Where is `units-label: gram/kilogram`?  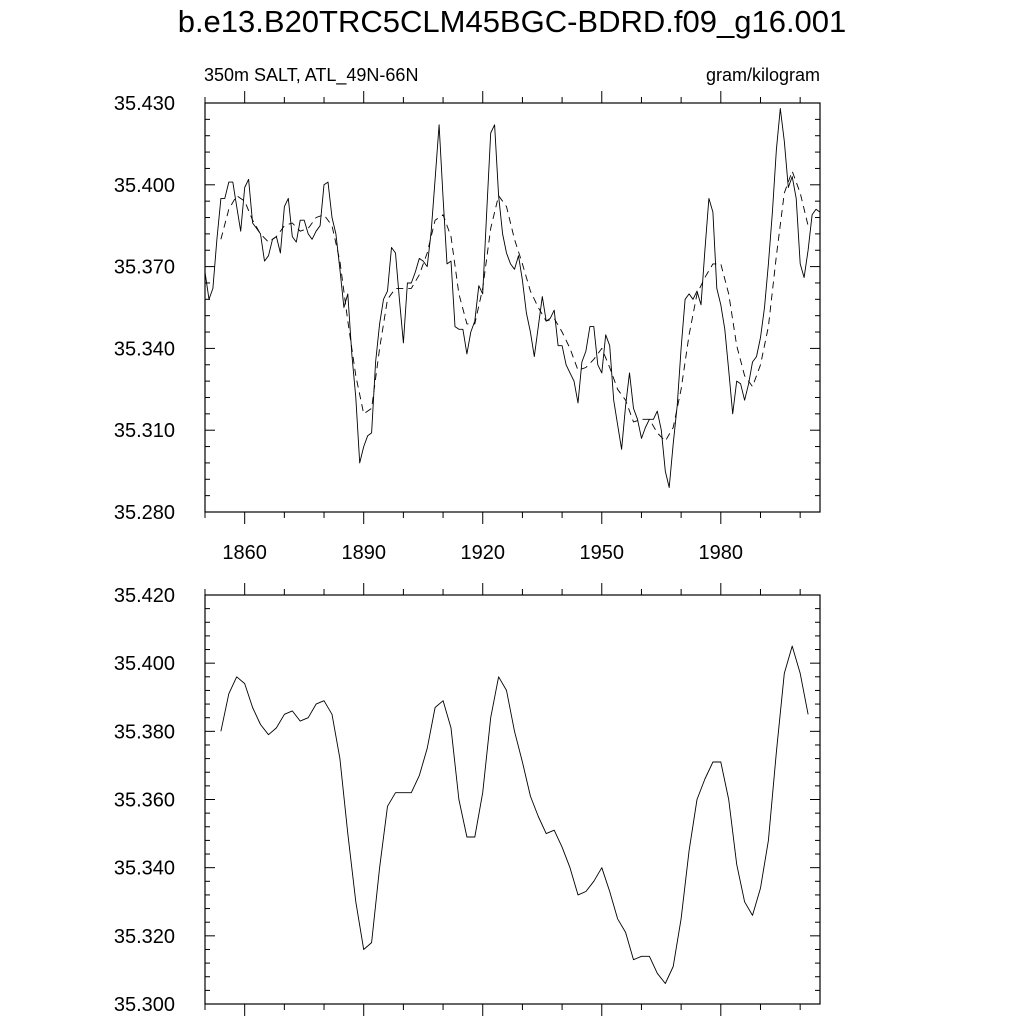
units-label: gram/kilogram is located at coordinates (762, 75).